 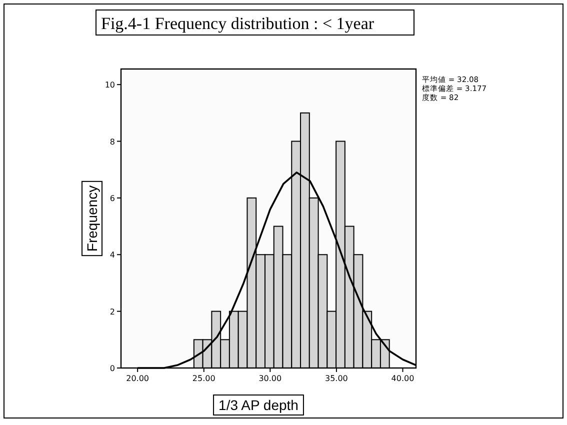 What do you see at coordinates (112, 368) in the screenshot?
I see `y-tick-label: 0` at bounding box center [112, 368].